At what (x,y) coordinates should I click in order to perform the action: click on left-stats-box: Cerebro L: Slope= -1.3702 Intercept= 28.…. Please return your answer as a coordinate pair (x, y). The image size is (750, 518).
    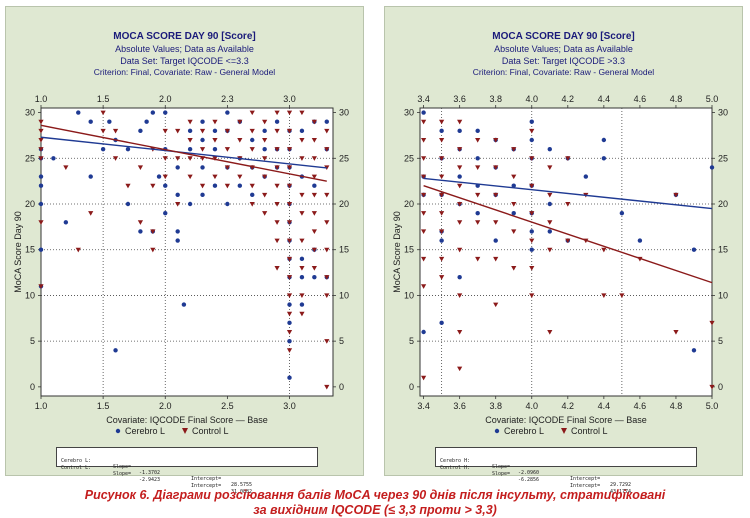
    Looking at the image, I should click on (187, 471).